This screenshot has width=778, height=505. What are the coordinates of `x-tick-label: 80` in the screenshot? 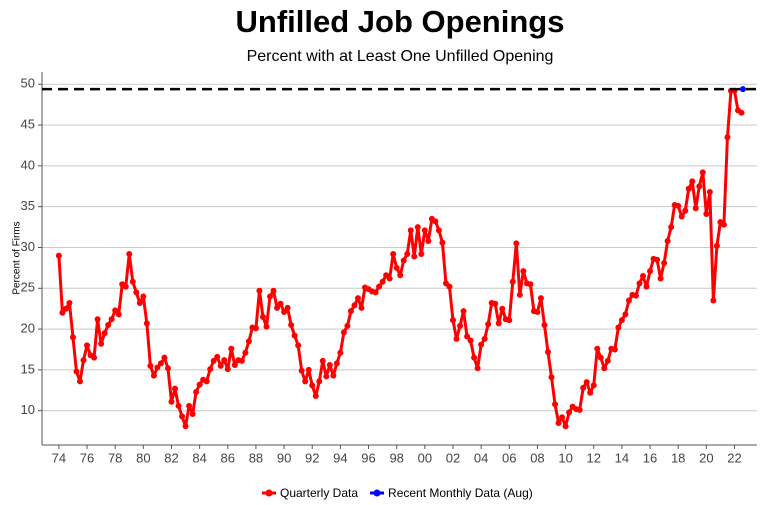 It's located at (143, 457).